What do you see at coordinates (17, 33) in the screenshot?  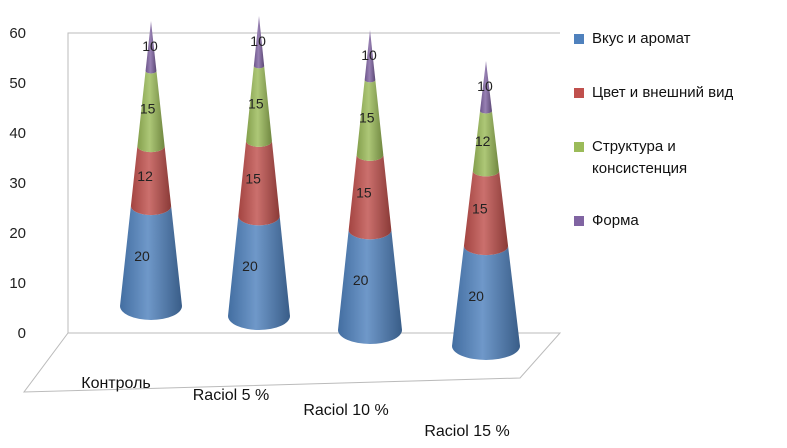 I see `y-tick-label: 60` at bounding box center [17, 33].